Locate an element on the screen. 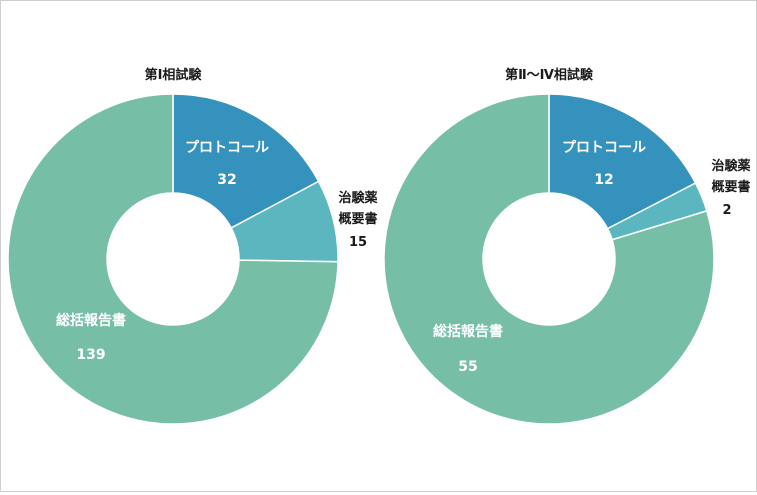  slice-value-ib: 15 is located at coordinates (358, 242).